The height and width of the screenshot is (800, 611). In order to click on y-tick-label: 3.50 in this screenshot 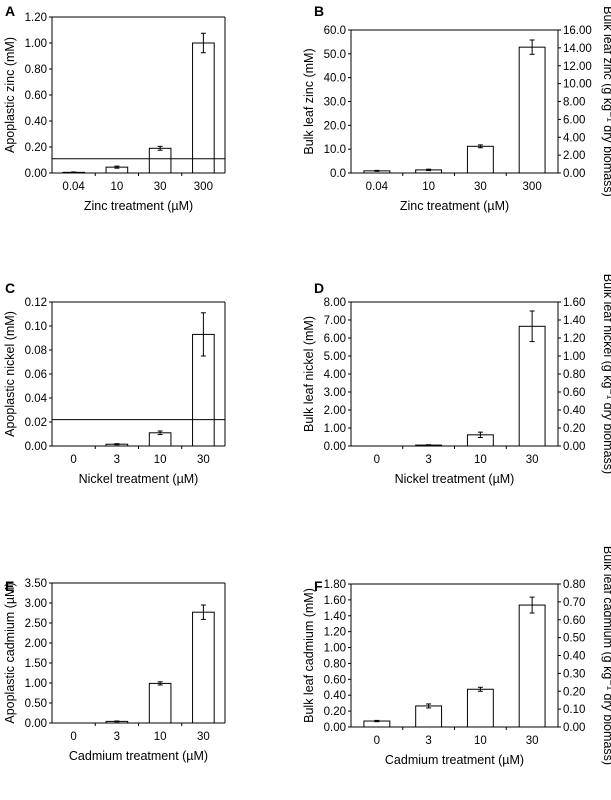, I will do `click(36, 584)`.